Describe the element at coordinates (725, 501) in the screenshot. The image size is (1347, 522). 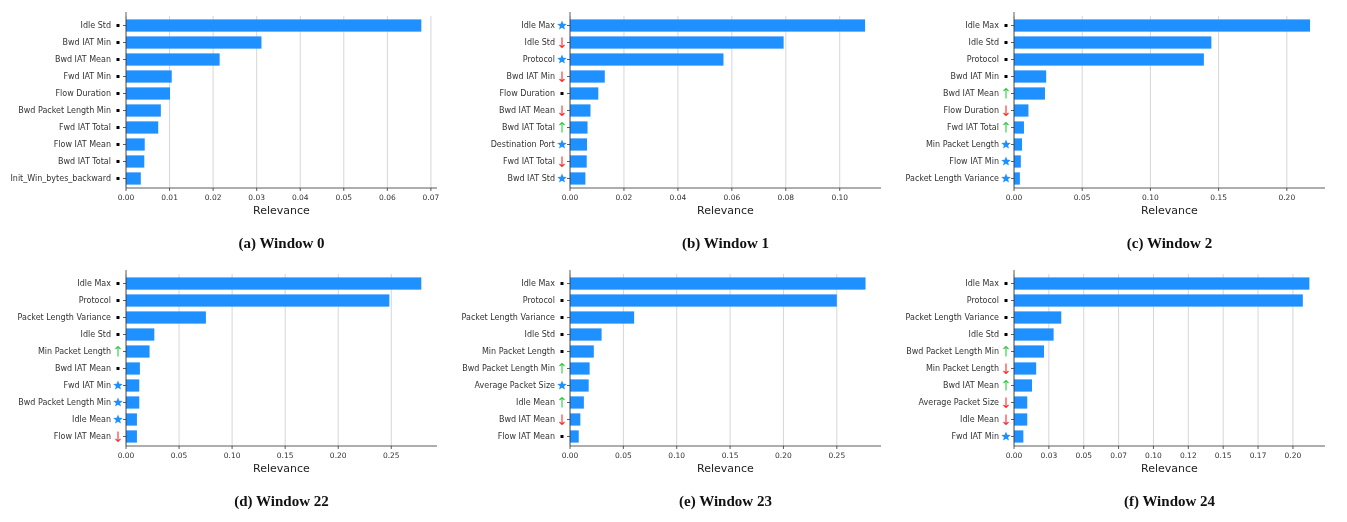
I see `text: (e) Window 23` at that location.